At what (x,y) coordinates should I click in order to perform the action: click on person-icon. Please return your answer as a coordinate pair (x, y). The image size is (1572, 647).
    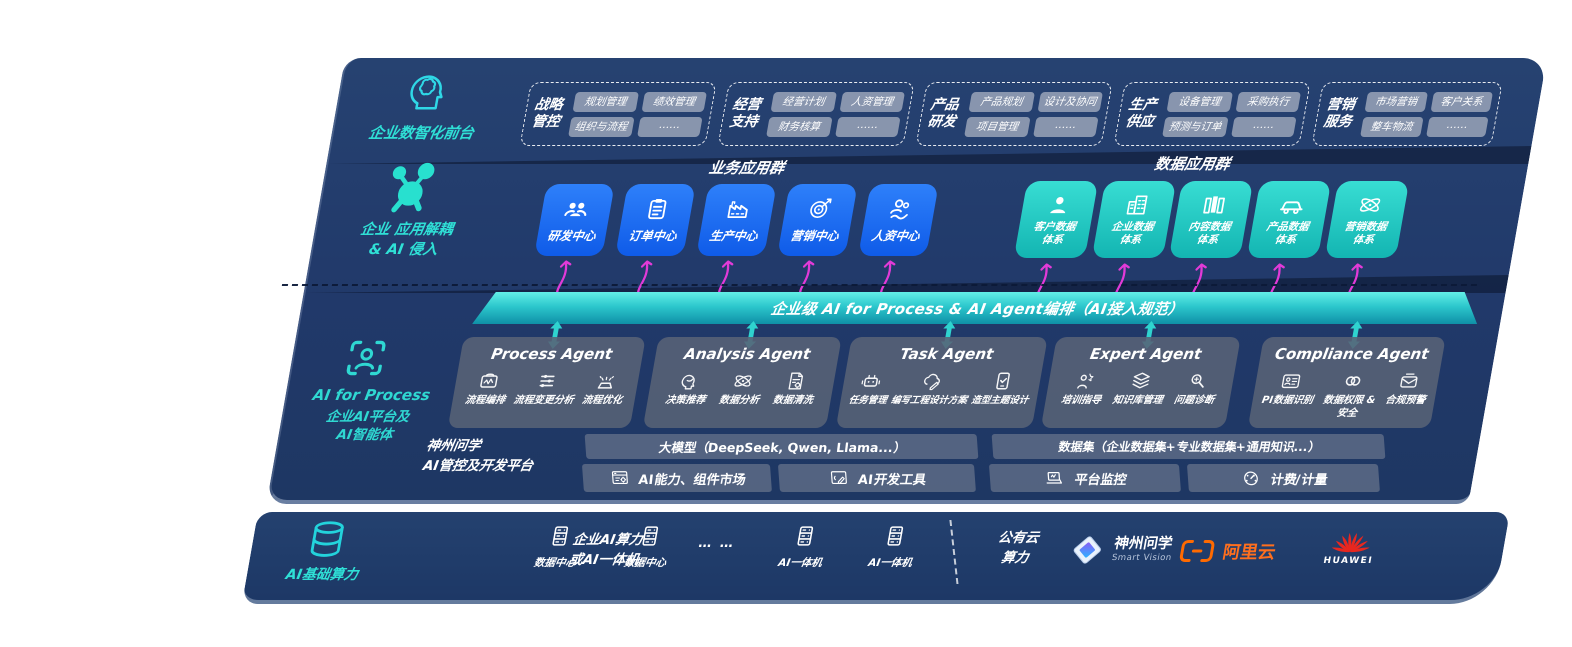
    Looking at the image, I should click on (1058, 205).